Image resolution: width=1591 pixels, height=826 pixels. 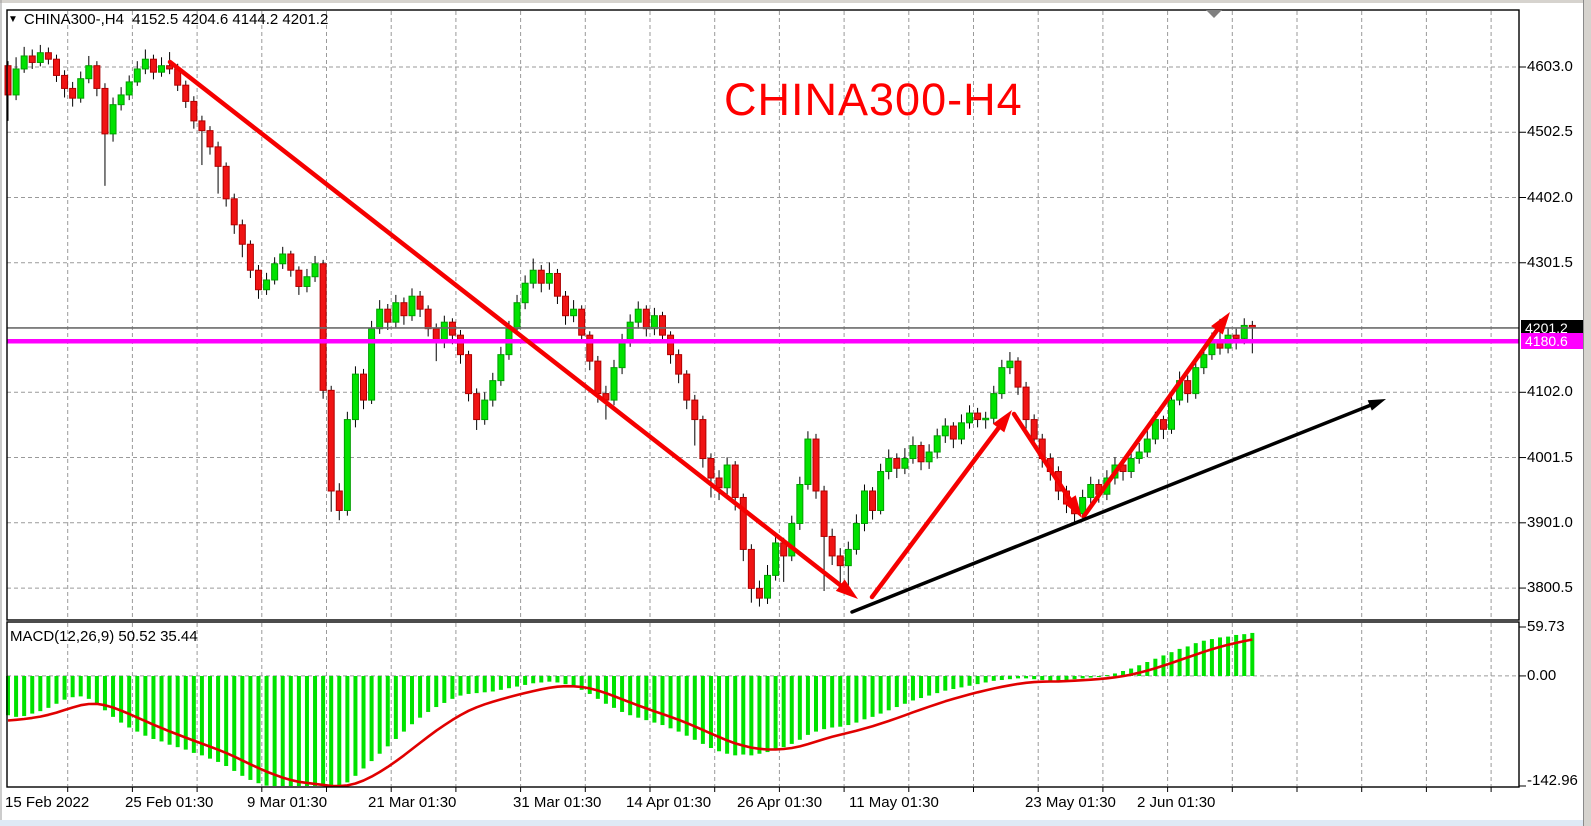 What do you see at coordinates (412, 802) in the screenshot?
I see `date-tick-label: 21 Mar 01:30` at bounding box center [412, 802].